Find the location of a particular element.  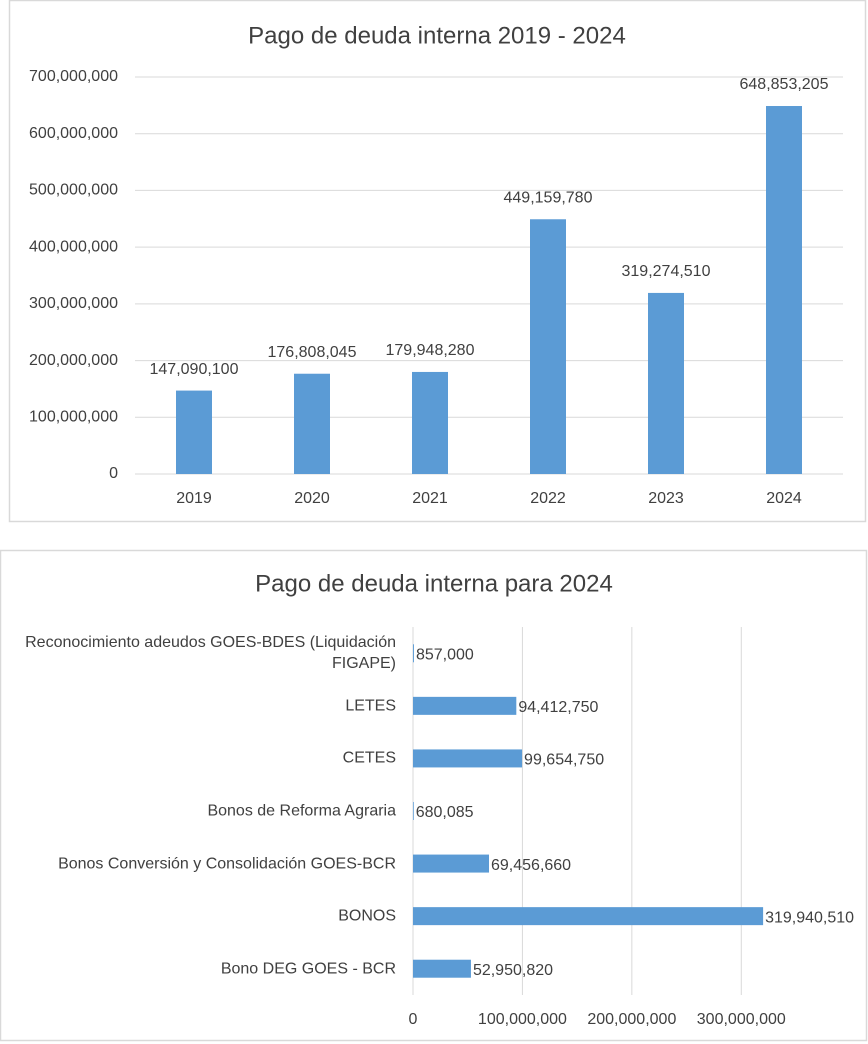

y-tick-label: 400,000,000 is located at coordinates (73, 246).